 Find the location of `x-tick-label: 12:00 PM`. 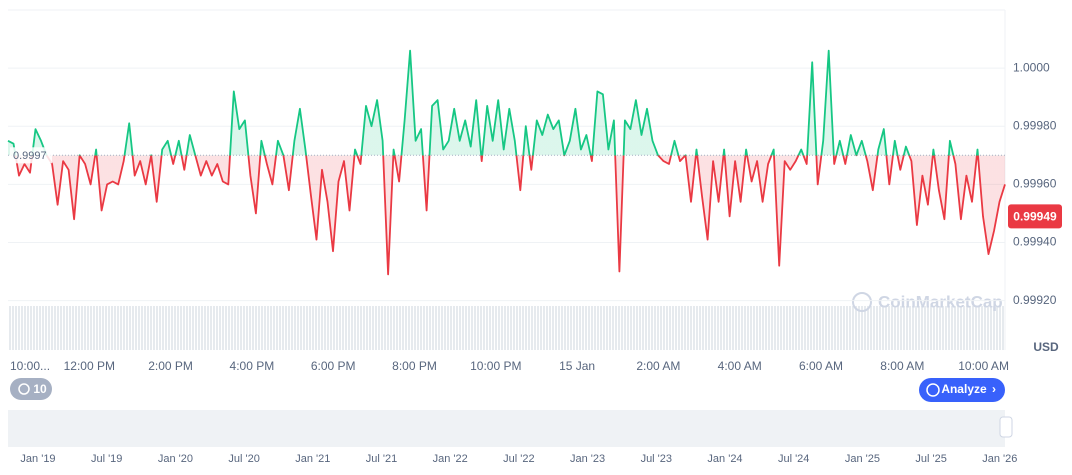

x-tick-label: 12:00 PM is located at coordinates (89, 366).